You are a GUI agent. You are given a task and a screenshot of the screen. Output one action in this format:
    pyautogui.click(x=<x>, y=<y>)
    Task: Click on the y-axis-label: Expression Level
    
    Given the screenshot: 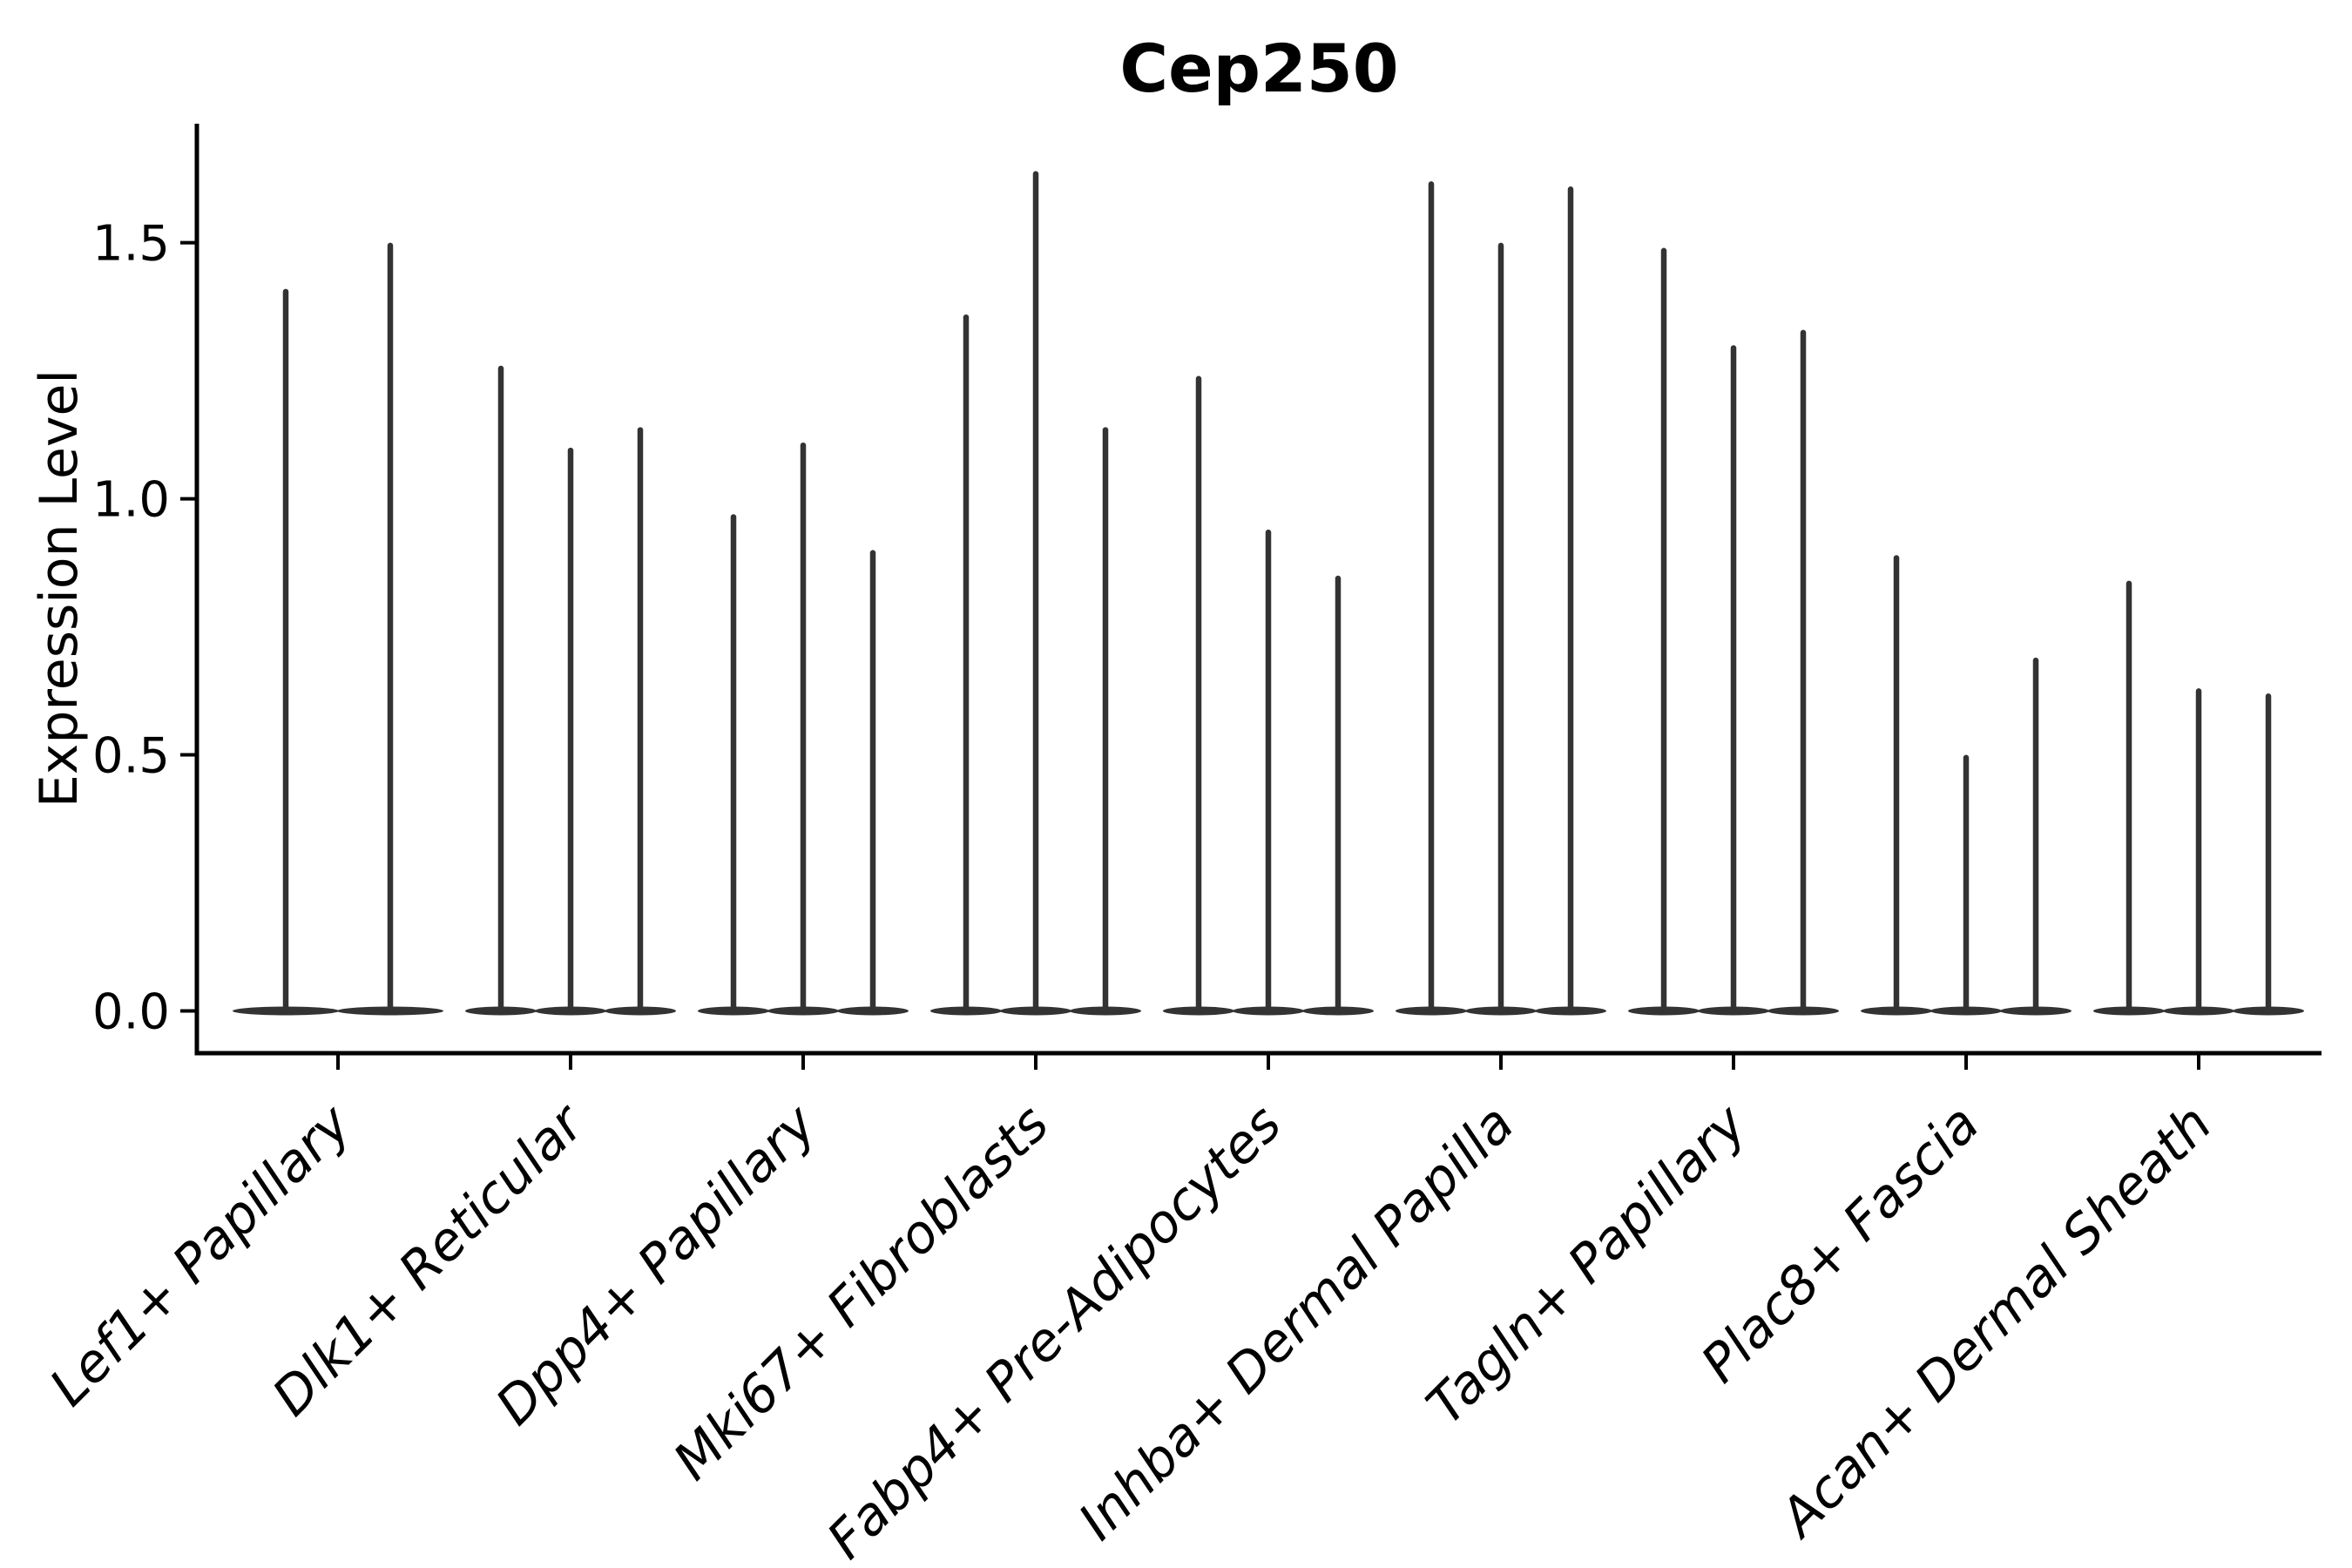 What is the action you would take?
    pyautogui.click(x=59, y=588)
    